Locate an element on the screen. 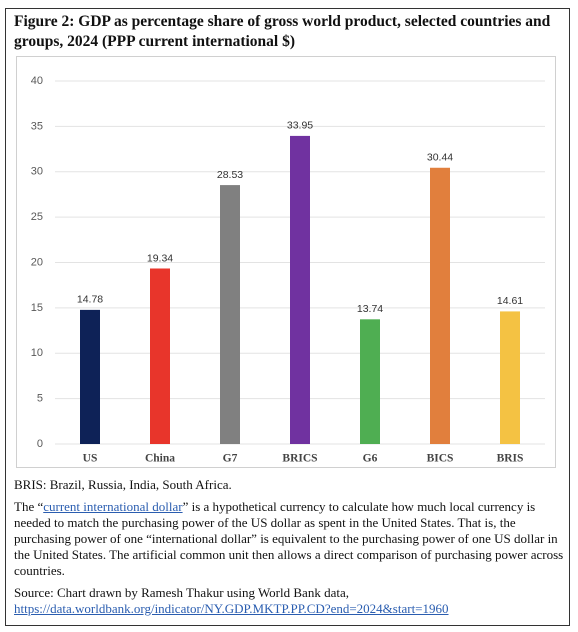 The width and height of the screenshot is (578, 632). x-tick-label: China is located at coordinates (160, 459).